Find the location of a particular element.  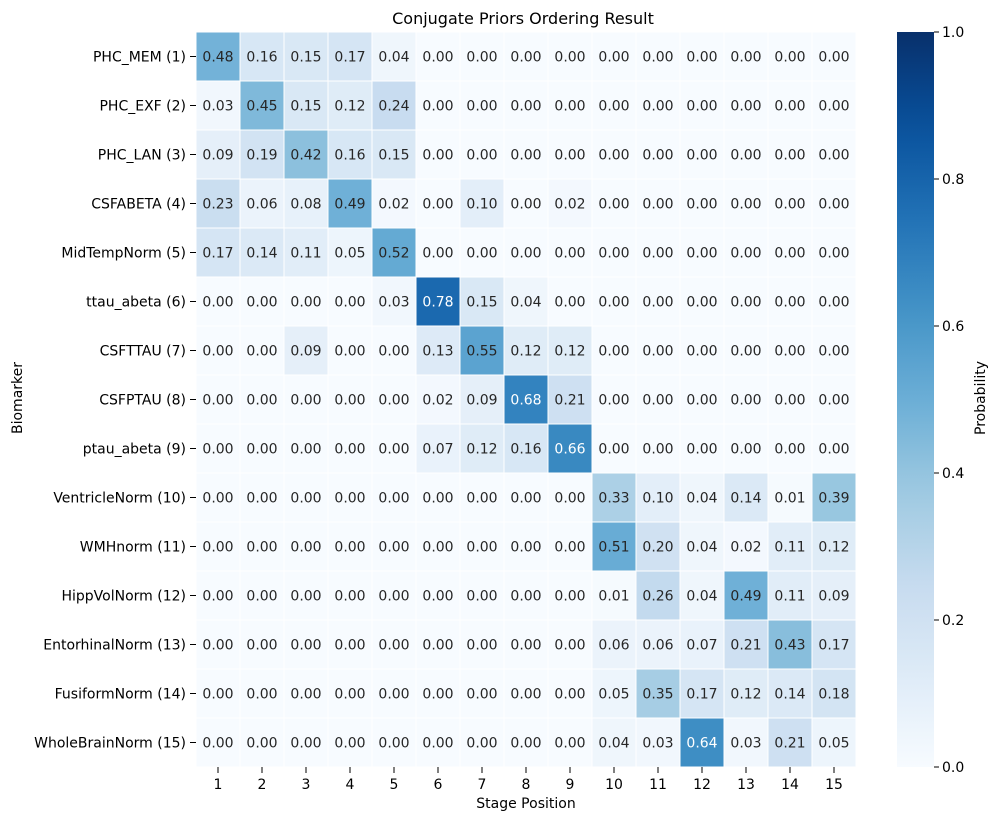

cell-value-label: 0.17 is located at coordinates (833, 646).